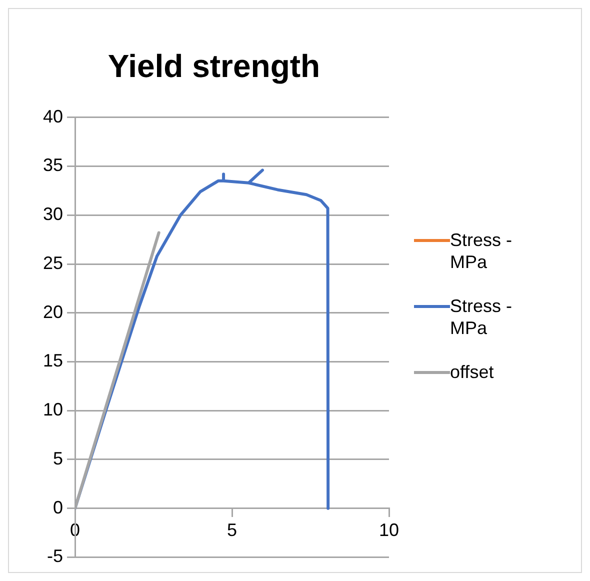  What do you see at coordinates (389, 530) in the screenshot?
I see `x-tick-label: 10` at bounding box center [389, 530].